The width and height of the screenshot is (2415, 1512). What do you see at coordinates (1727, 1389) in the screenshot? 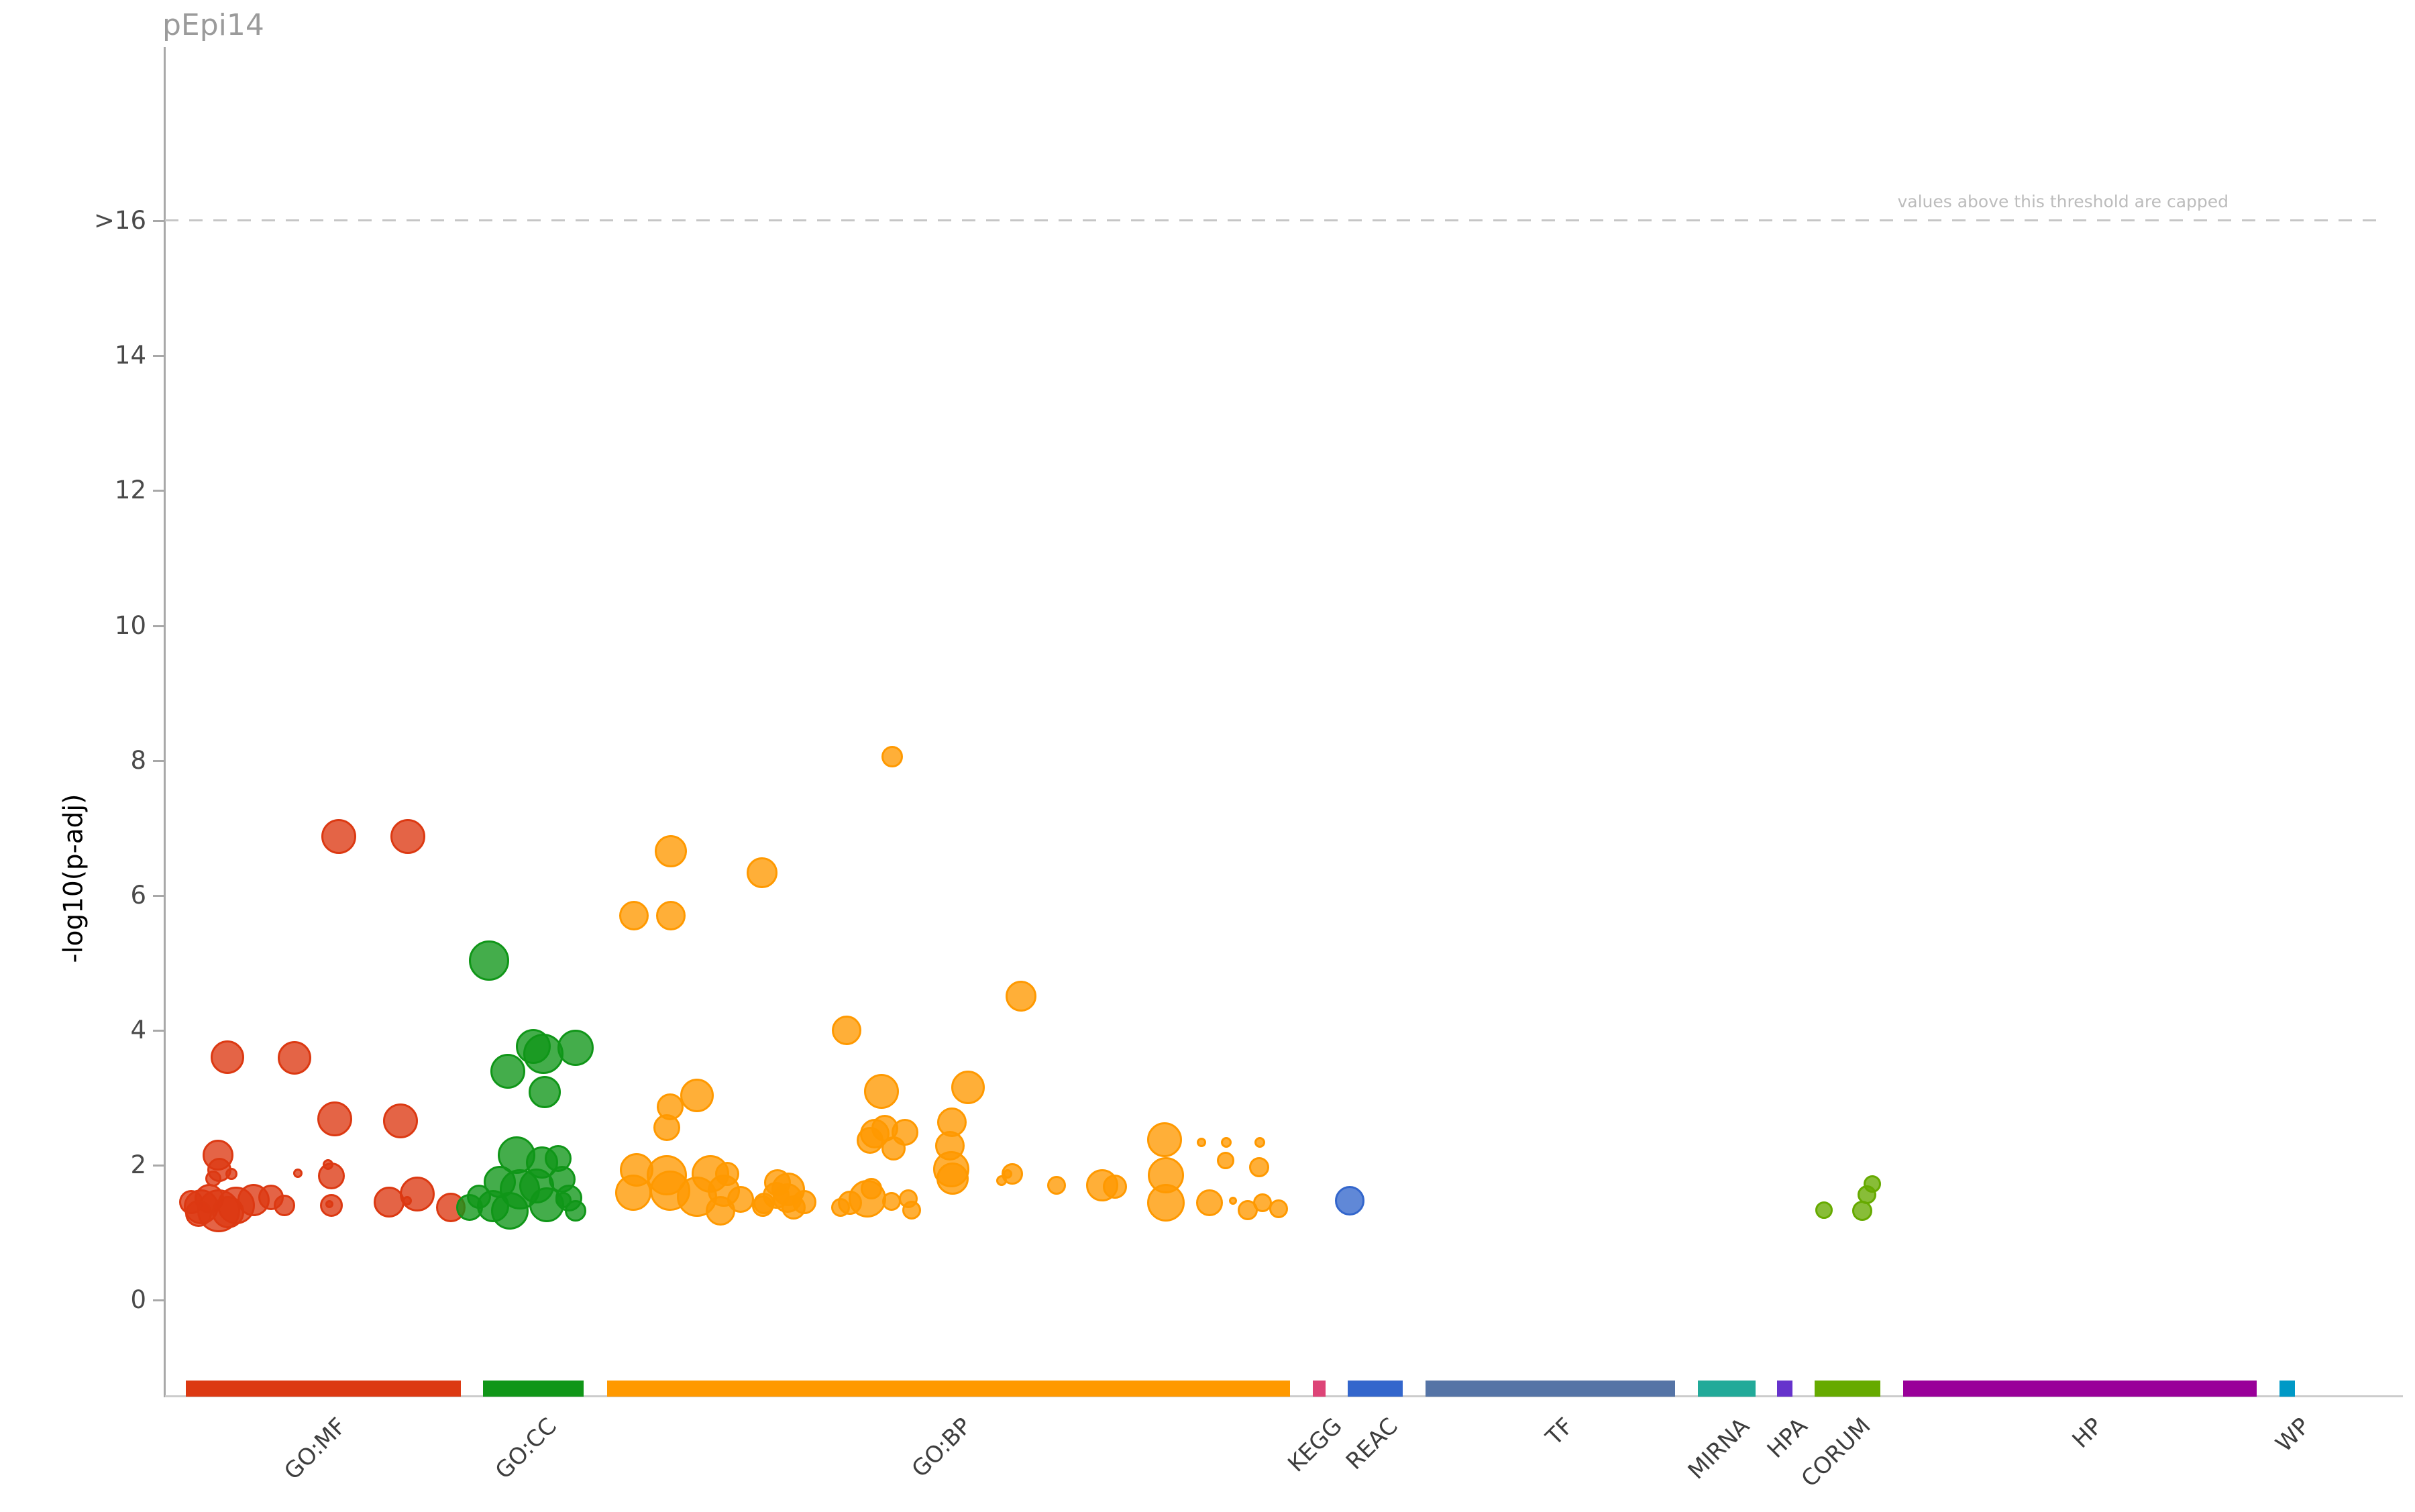
I see `source-bar-mirna` at bounding box center [1727, 1389].